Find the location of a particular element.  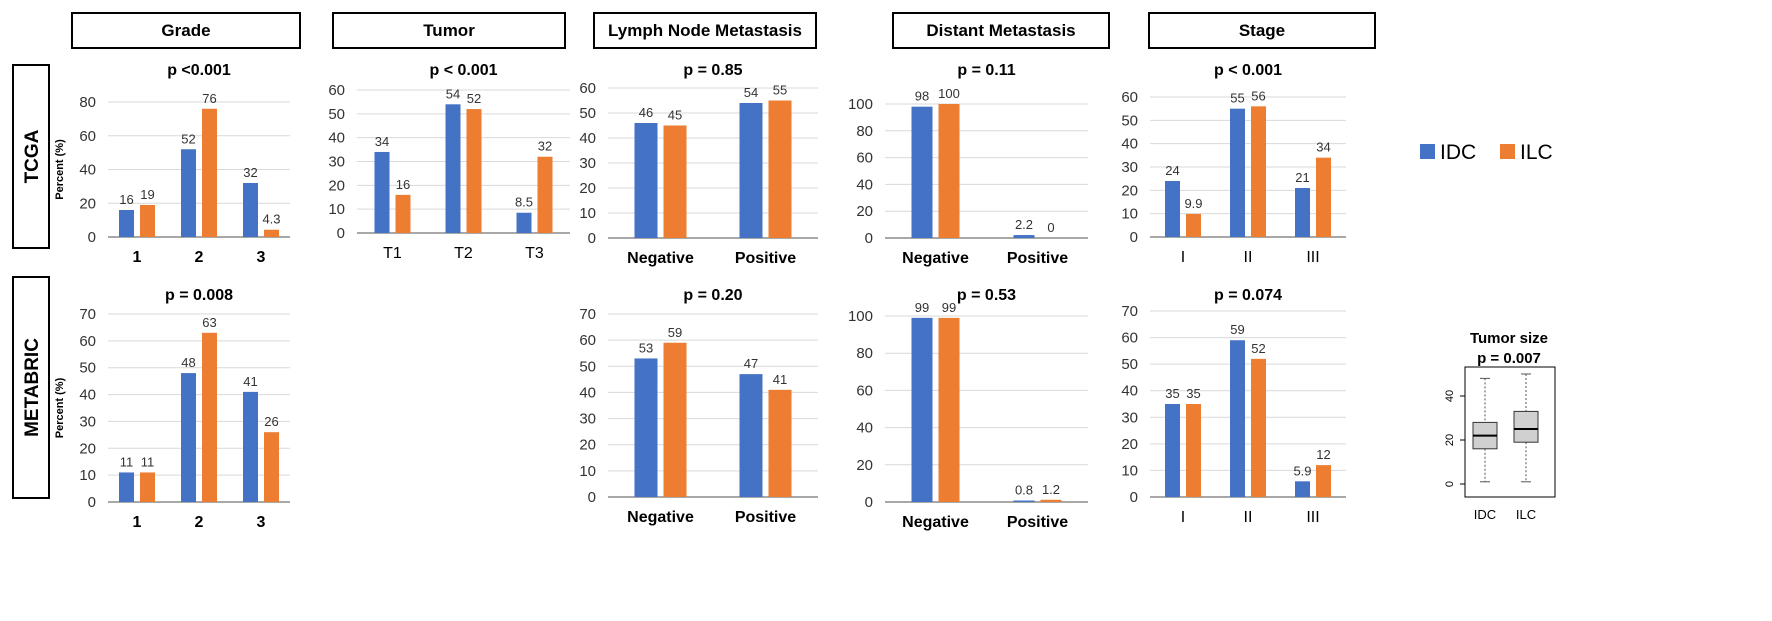

data-label: 48 is located at coordinates (188, 362).